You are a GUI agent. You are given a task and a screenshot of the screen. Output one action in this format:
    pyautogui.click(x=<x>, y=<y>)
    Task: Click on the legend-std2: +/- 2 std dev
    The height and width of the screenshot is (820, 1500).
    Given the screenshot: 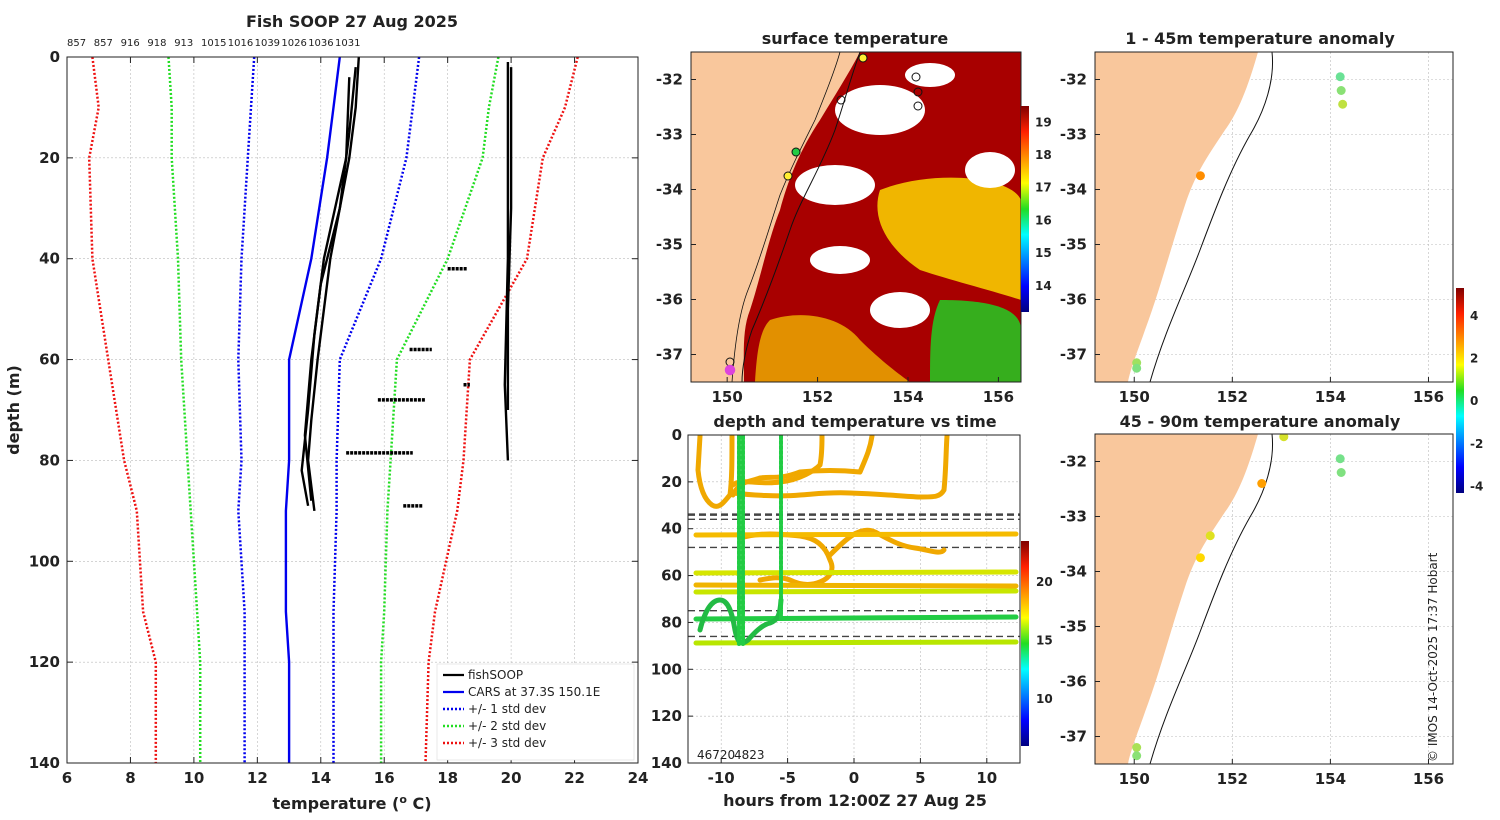 What is the action you would take?
    pyautogui.click(x=507, y=726)
    